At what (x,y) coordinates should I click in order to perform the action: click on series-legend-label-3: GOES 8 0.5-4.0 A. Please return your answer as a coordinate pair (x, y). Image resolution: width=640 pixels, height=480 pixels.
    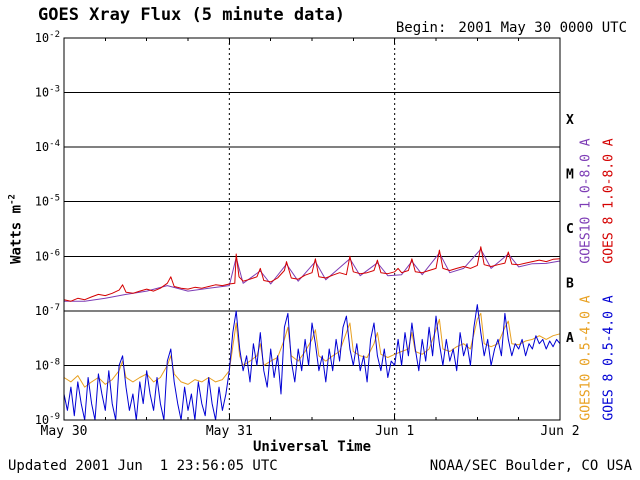
    Looking at the image, I should click on (609, 358).